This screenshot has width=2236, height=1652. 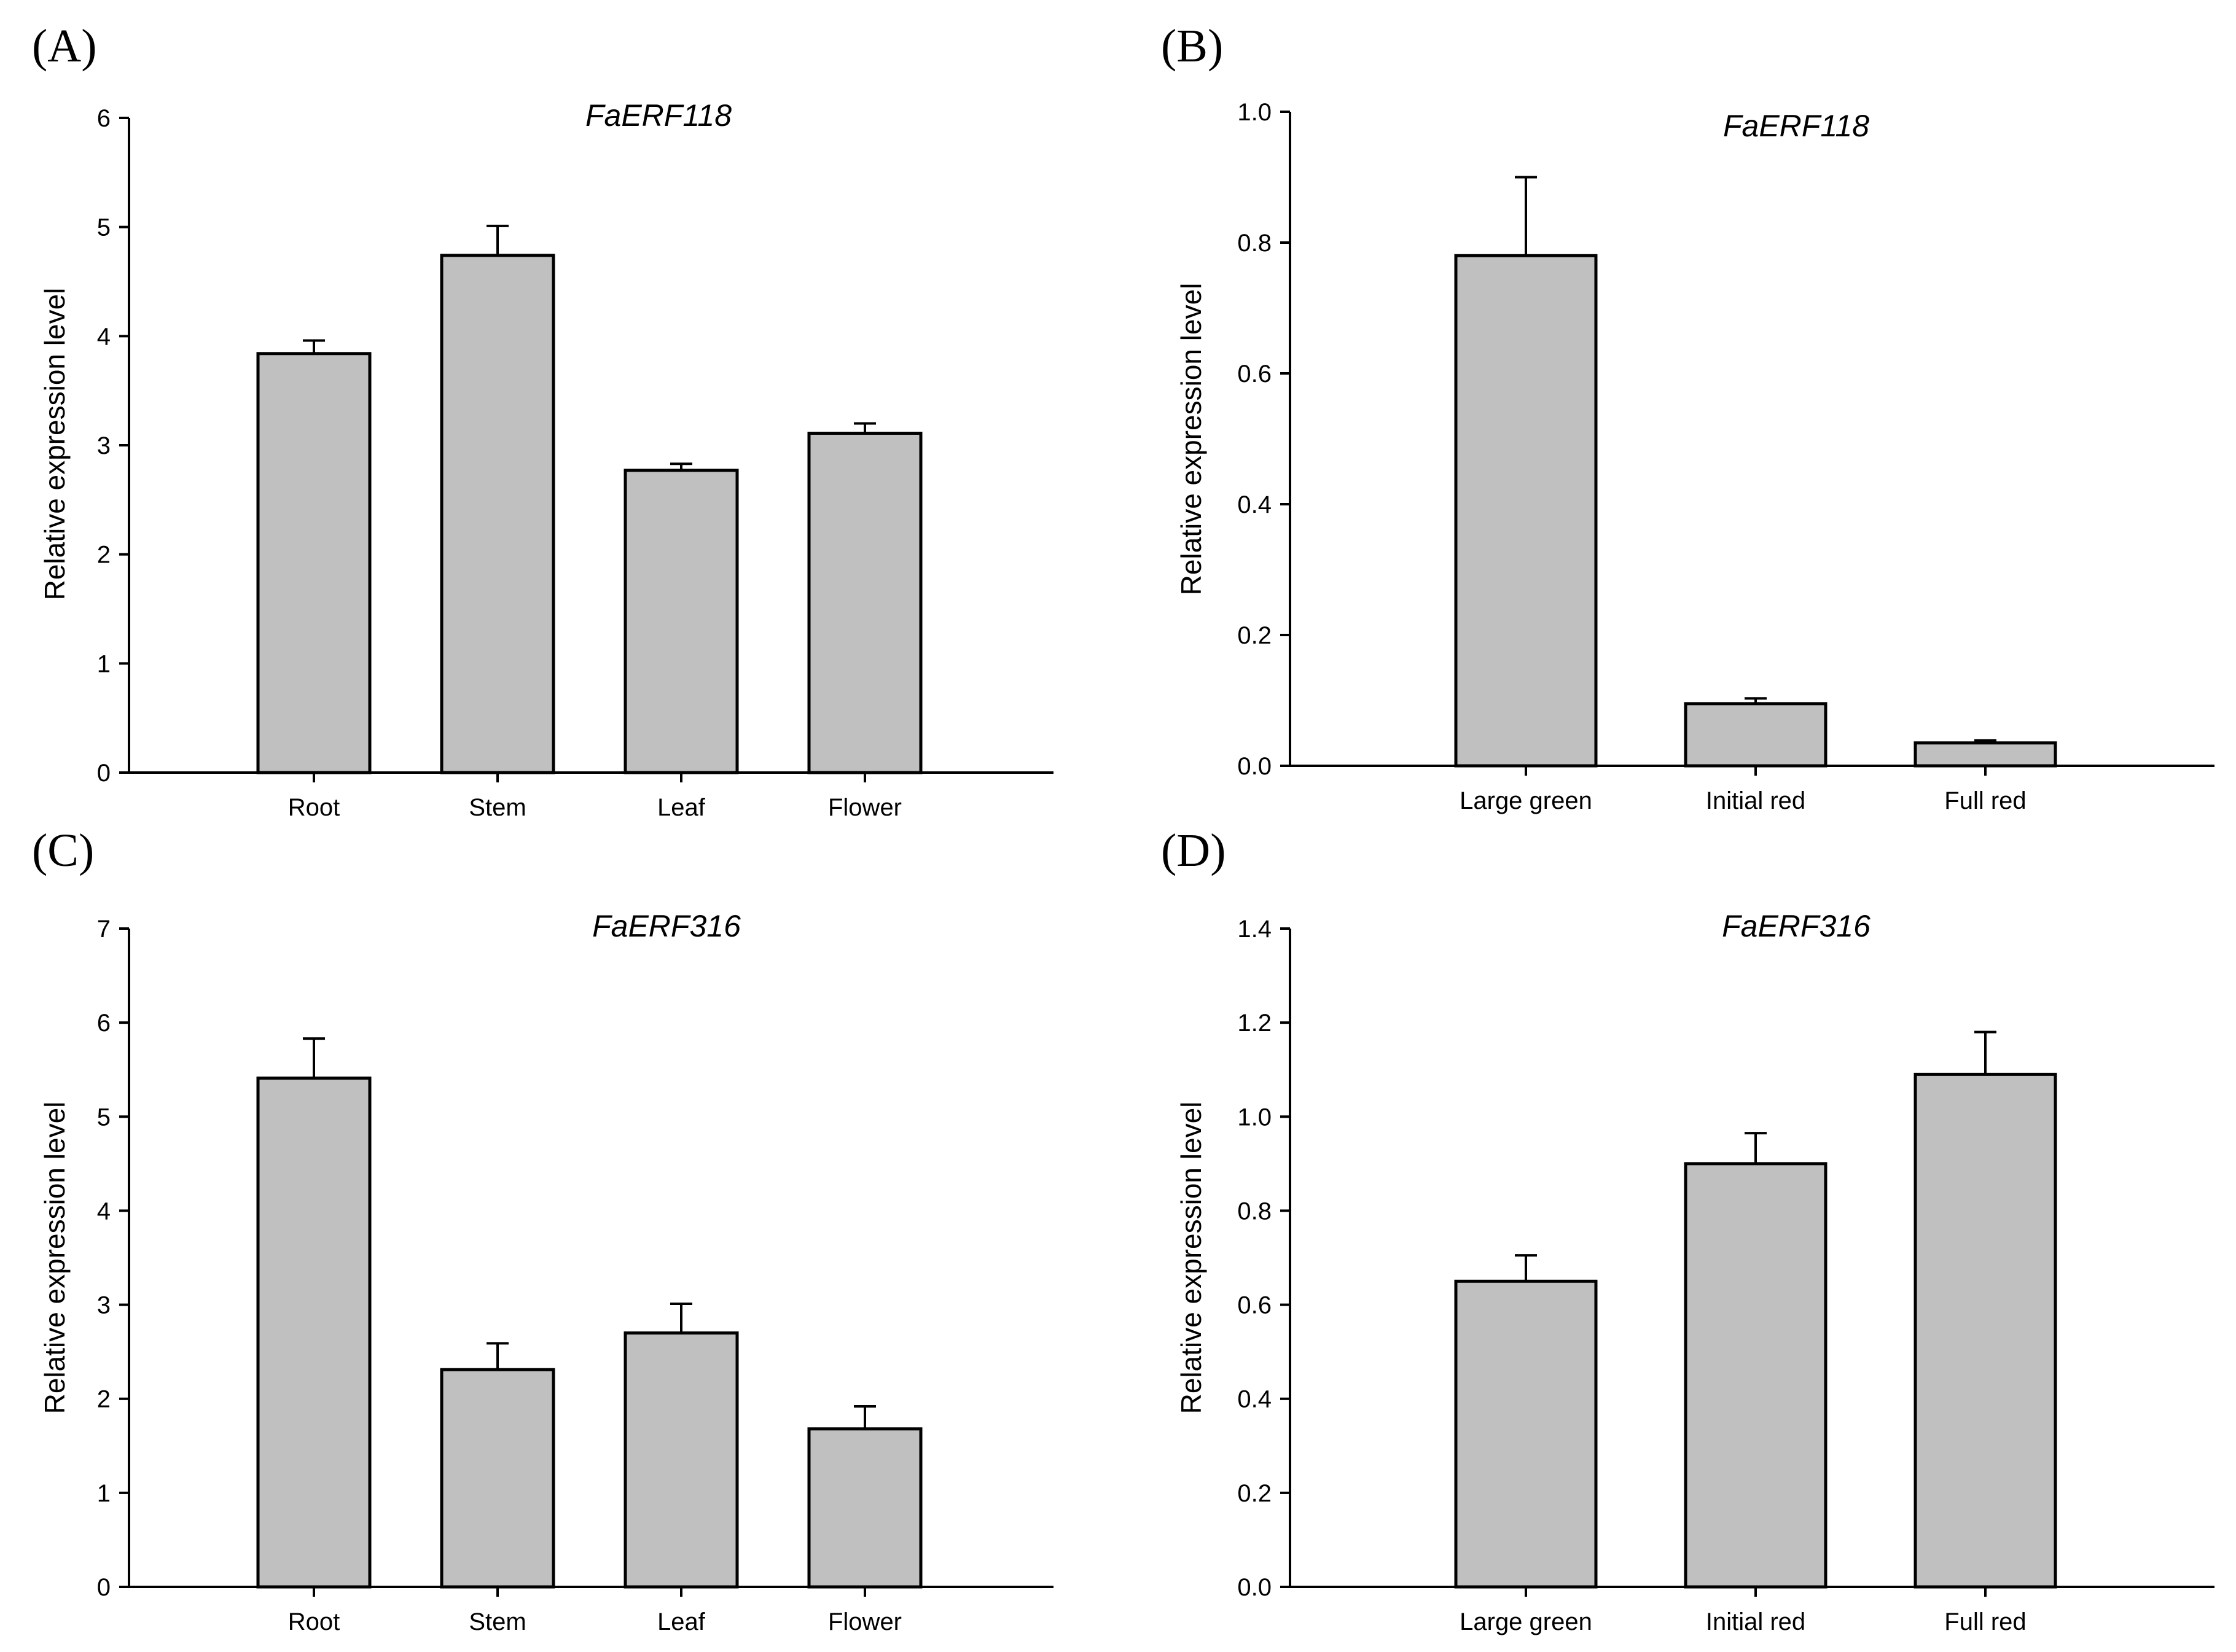 I want to click on panel-label: (D), so click(x=1193, y=850).